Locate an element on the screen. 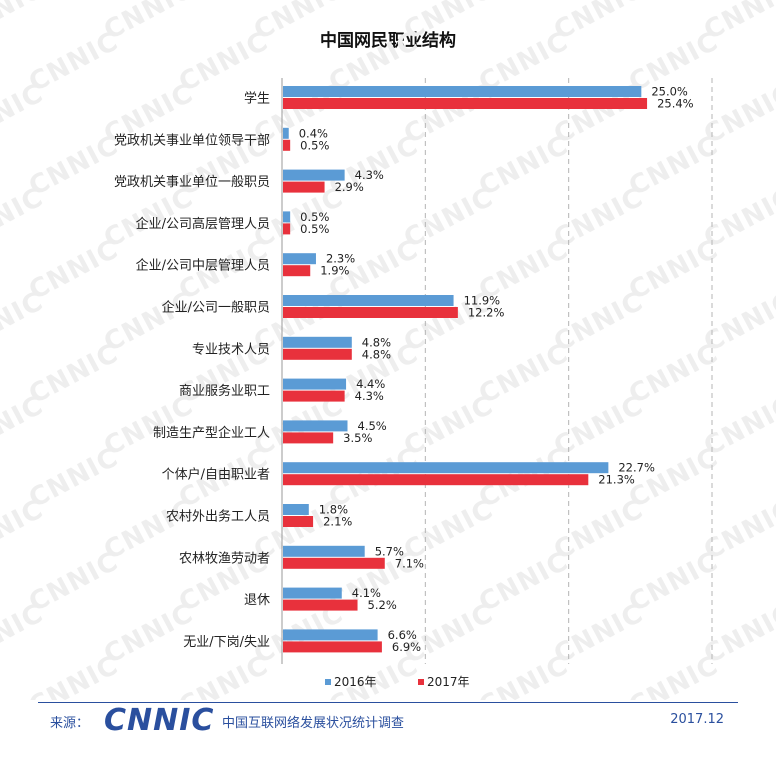 This screenshot has width=776, height=758. category-label: 农林牧渔劳动者 is located at coordinates (224, 558).